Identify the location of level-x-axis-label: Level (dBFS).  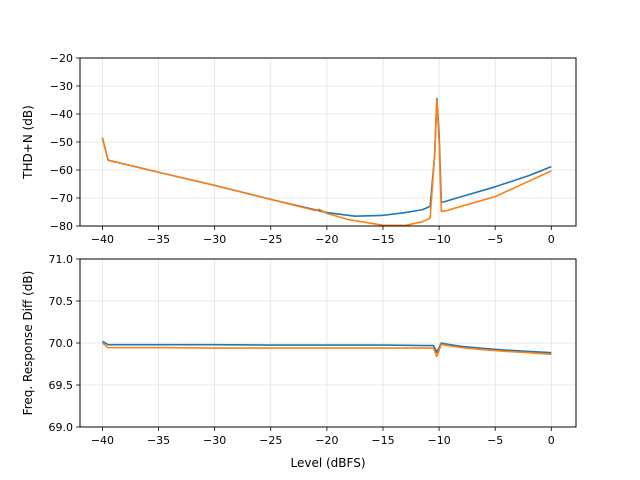
(327, 463).